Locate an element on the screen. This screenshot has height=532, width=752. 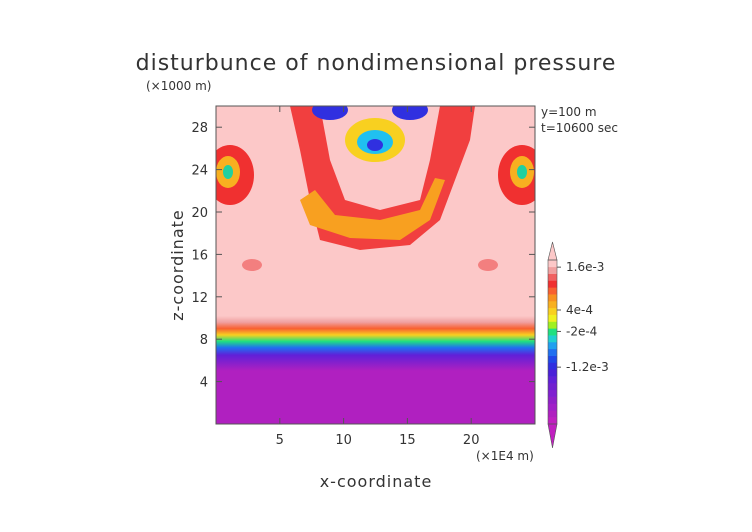
x-unit-label: (×1E4 m) is located at coordinates (505, 456).